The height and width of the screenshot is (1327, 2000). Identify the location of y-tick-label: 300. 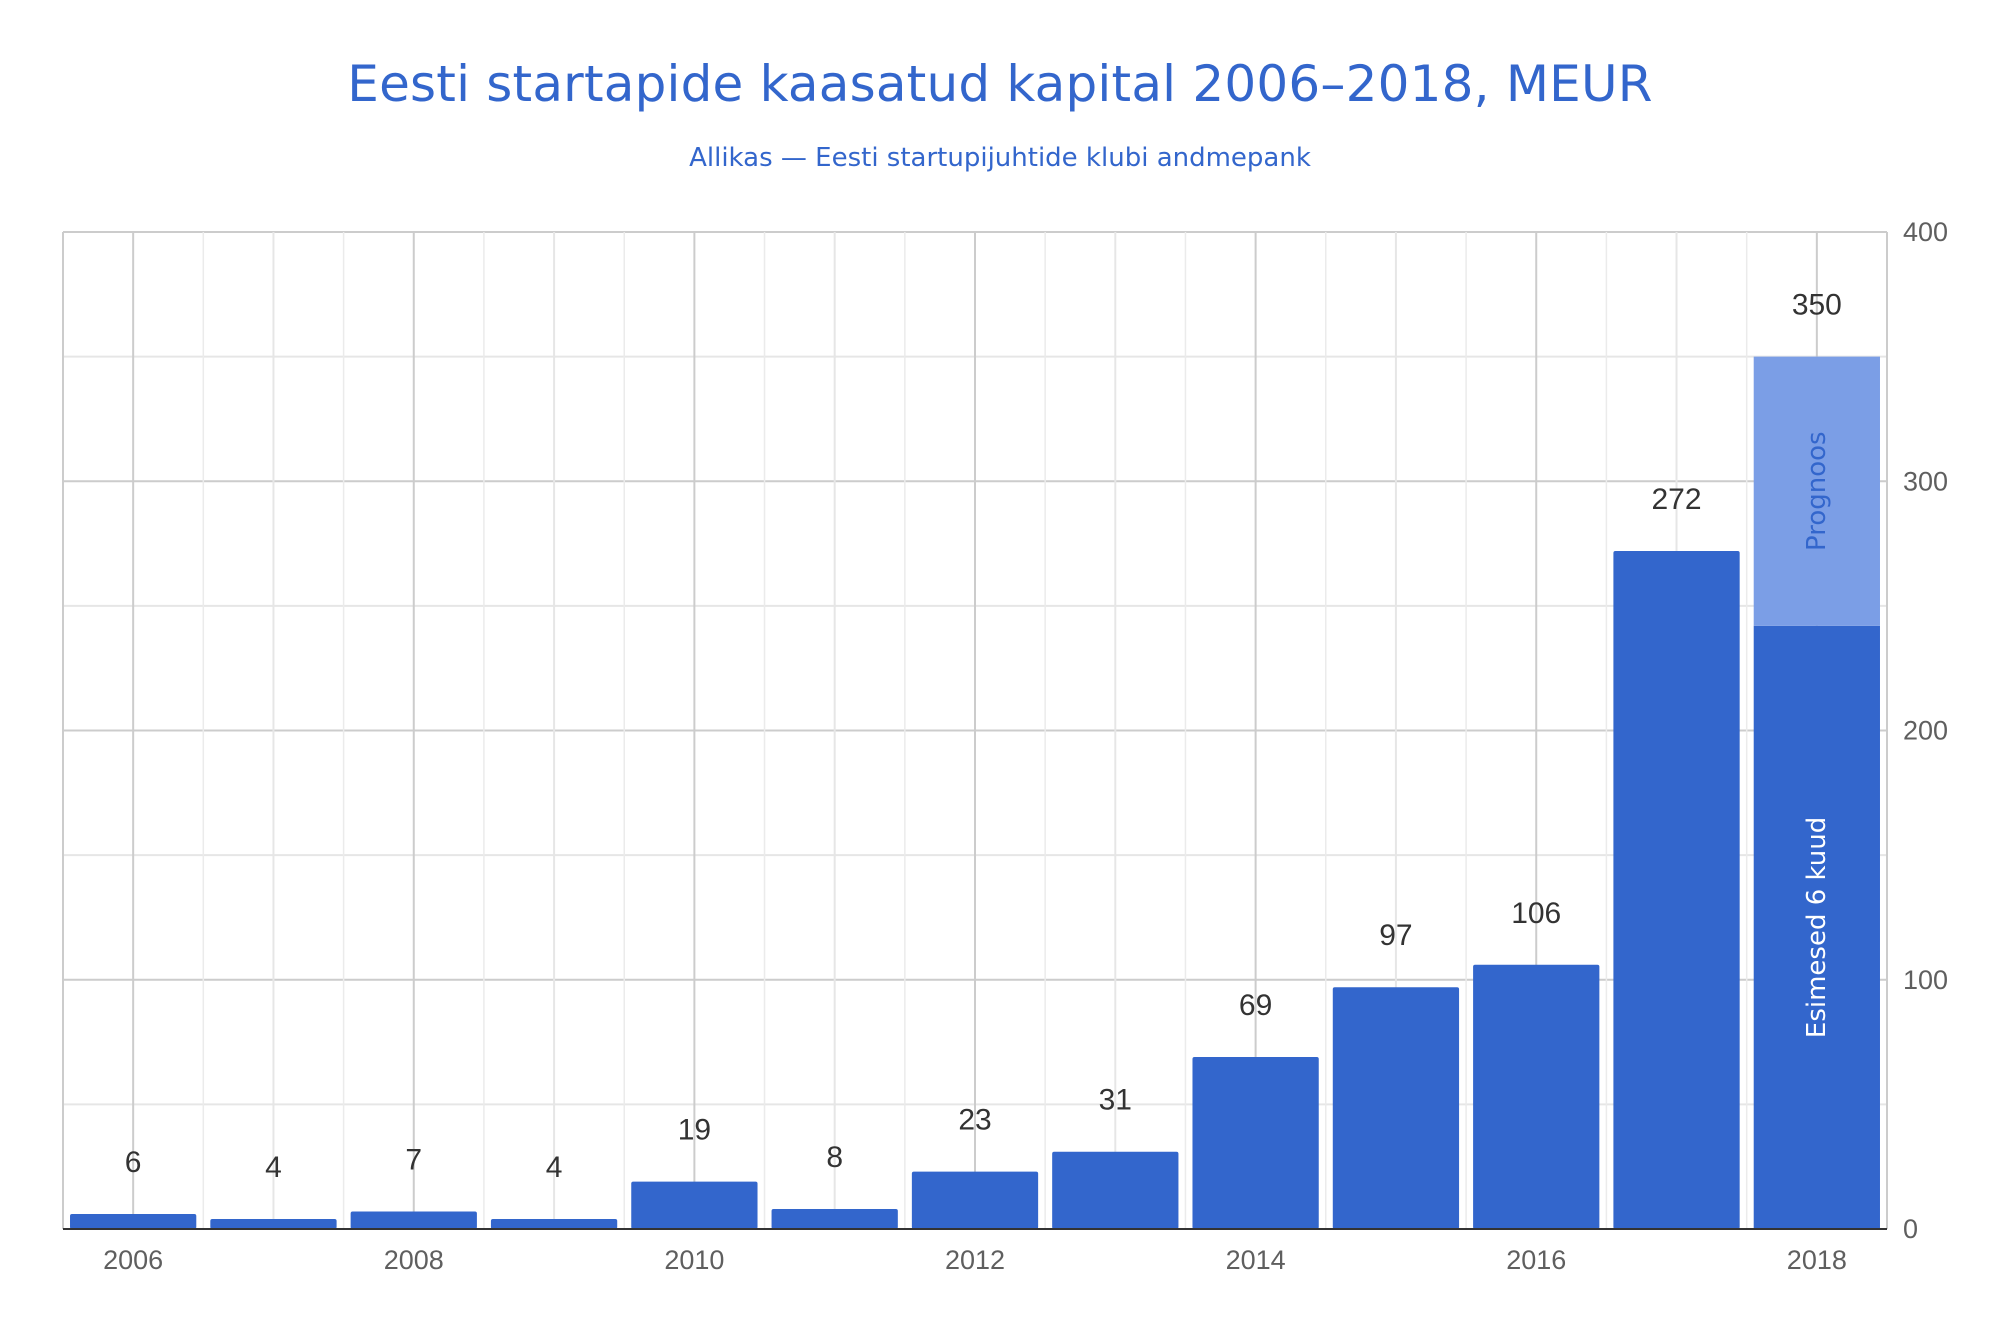
(1925, 481).